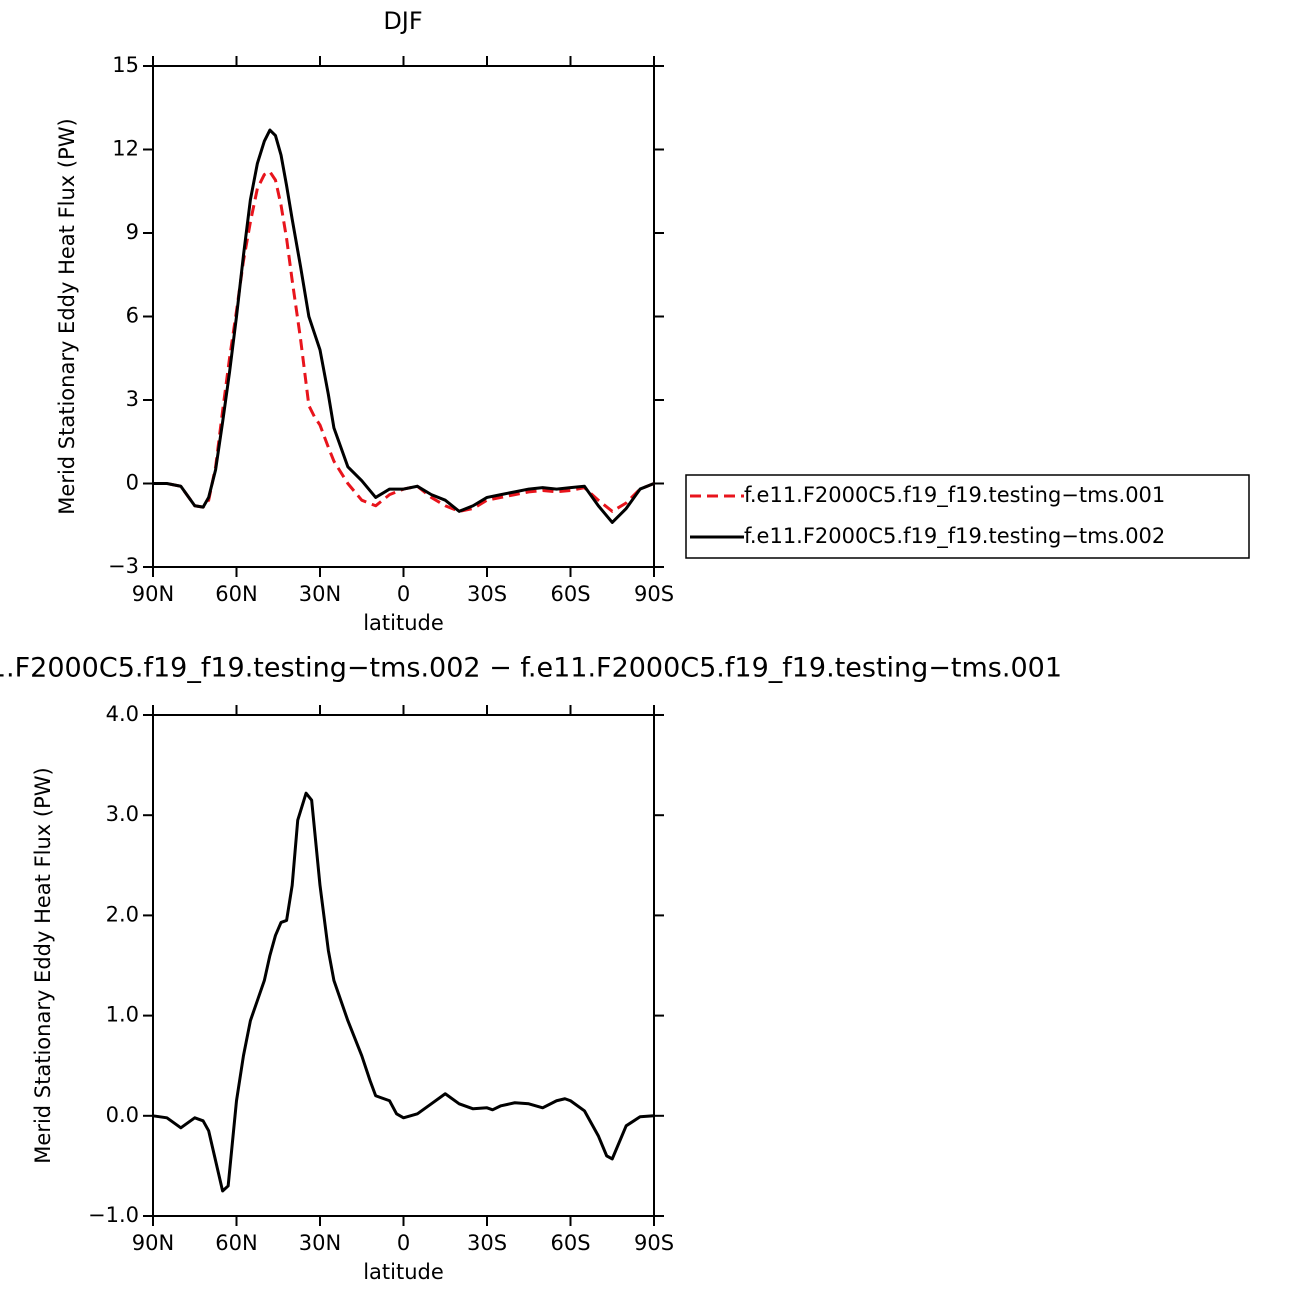  I want to click on y-tick-label: −3, so click(123, 566).